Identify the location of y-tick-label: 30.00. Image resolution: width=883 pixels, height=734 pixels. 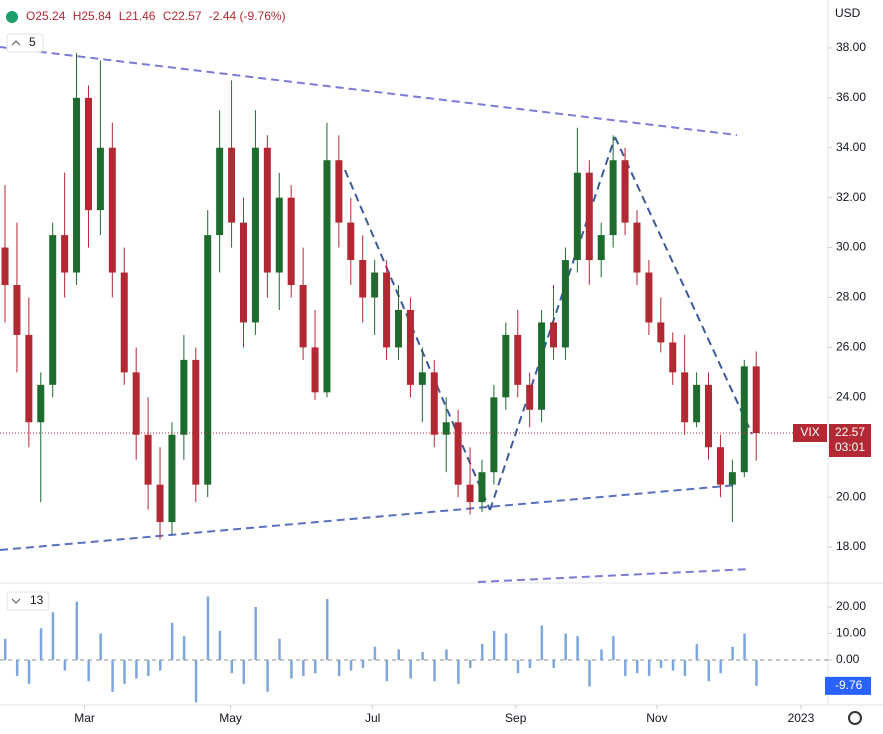
(851, 247).